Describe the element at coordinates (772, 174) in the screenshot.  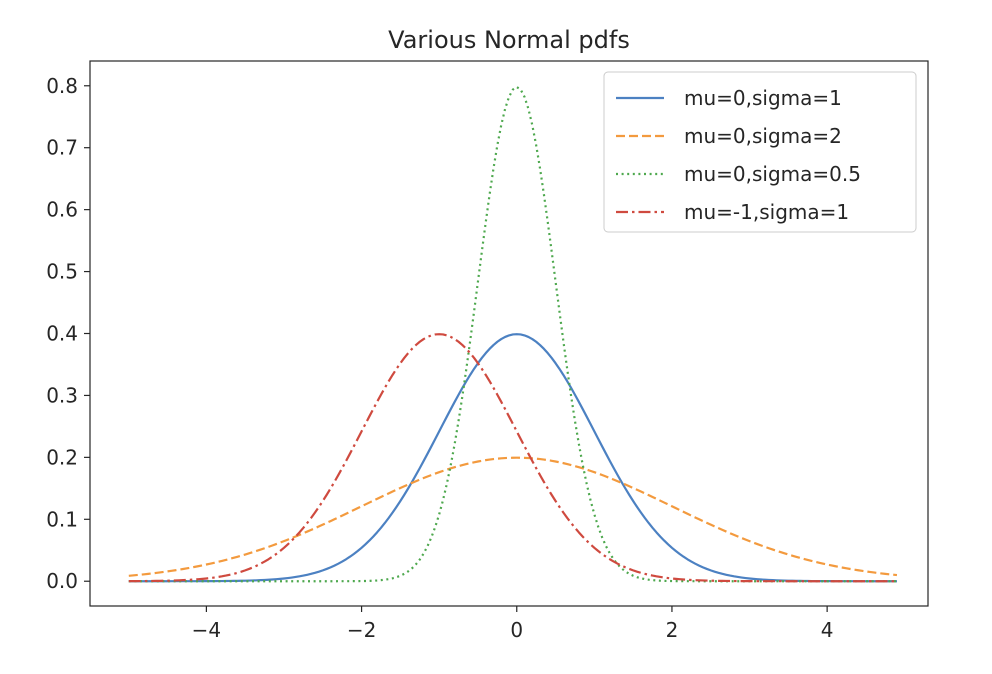
I see `legend-label: mu=0,sigma=0.5` at that location.